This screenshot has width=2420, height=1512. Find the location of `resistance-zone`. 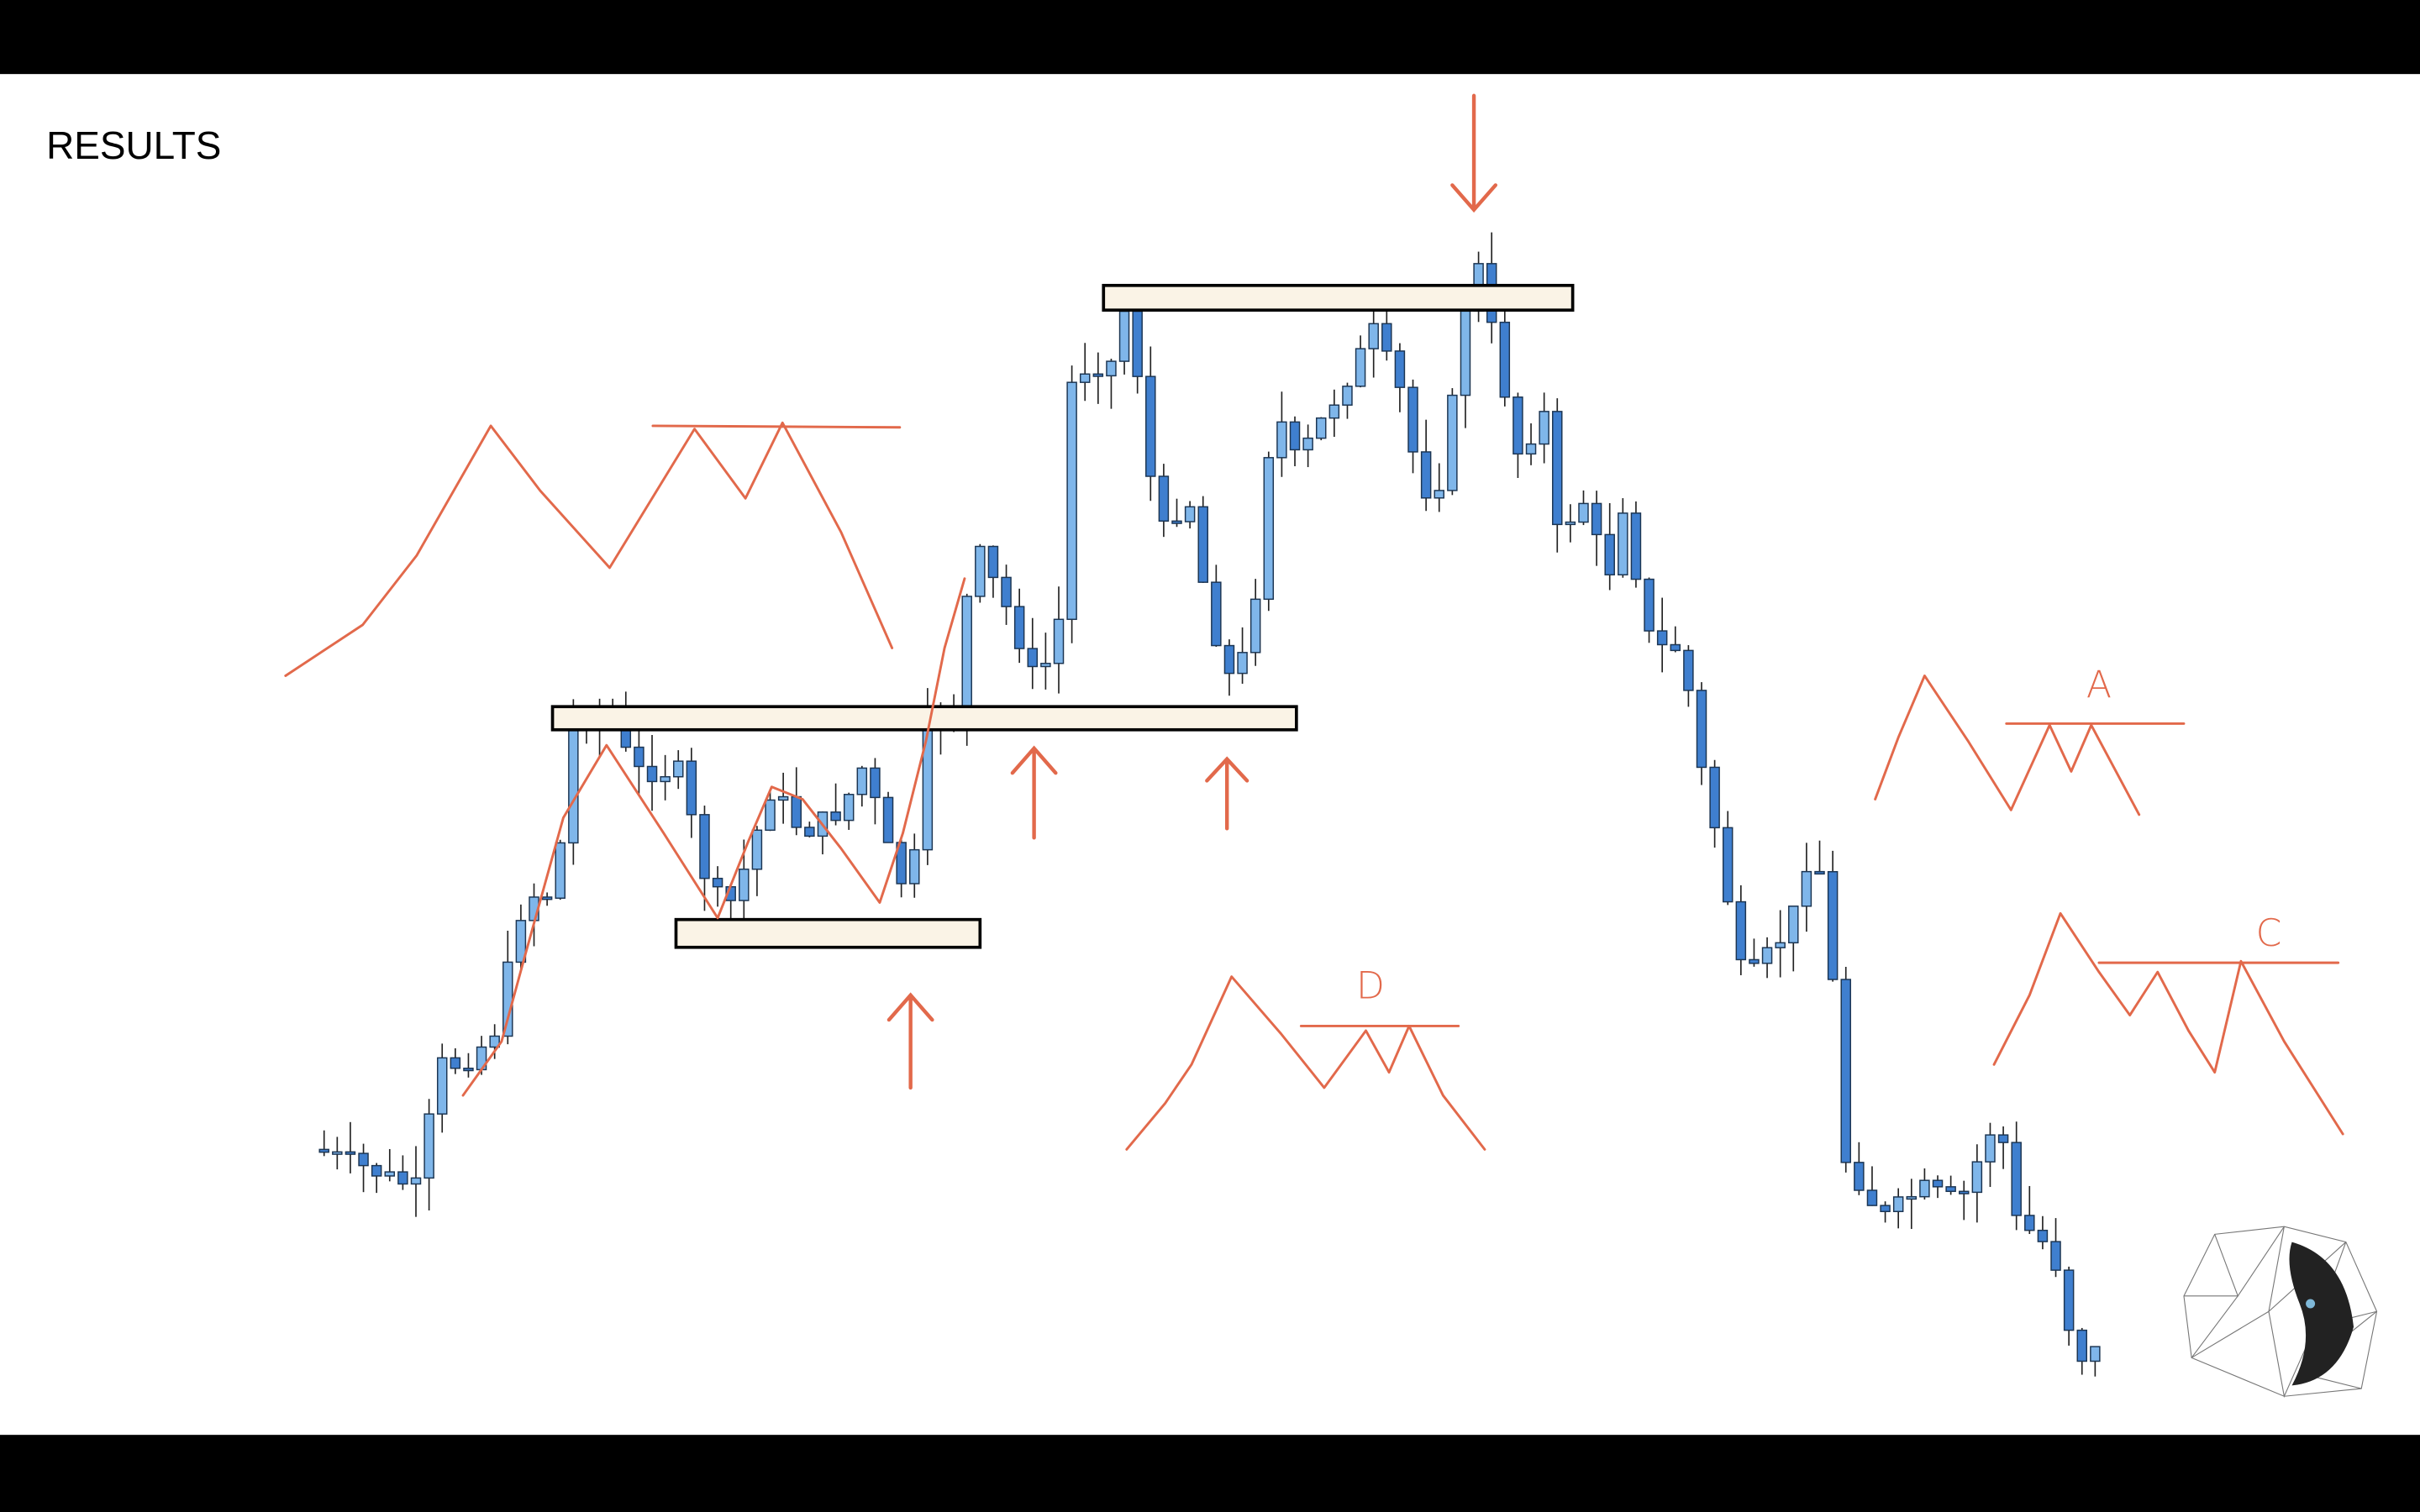

resistance-zone is located at coordinates (924, 718).